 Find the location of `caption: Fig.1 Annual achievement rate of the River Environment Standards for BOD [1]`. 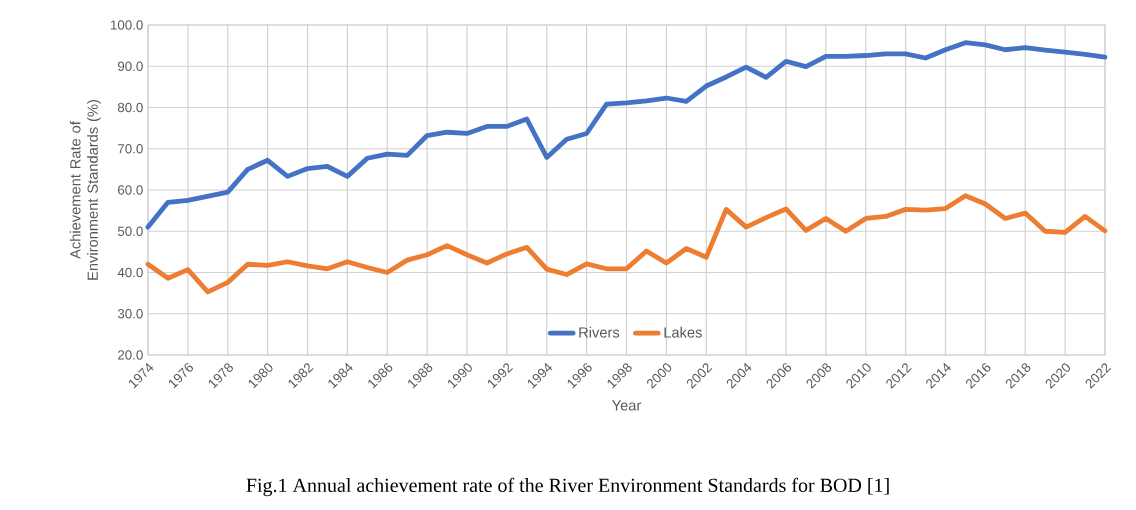

caption: Fig.1 Annual achievement rate of the River Environment Standards for BOD [1] is located at coordinates (567, 487).